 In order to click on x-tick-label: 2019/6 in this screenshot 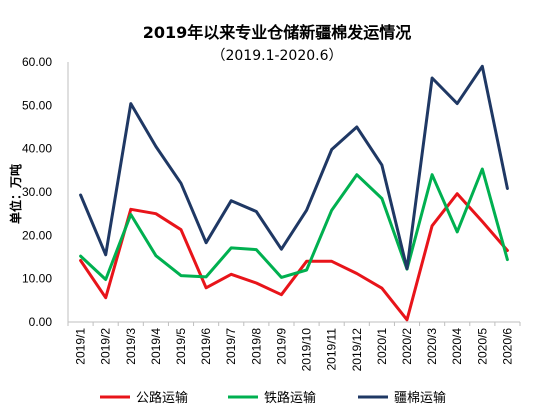, I will do `click(206, 346)`.